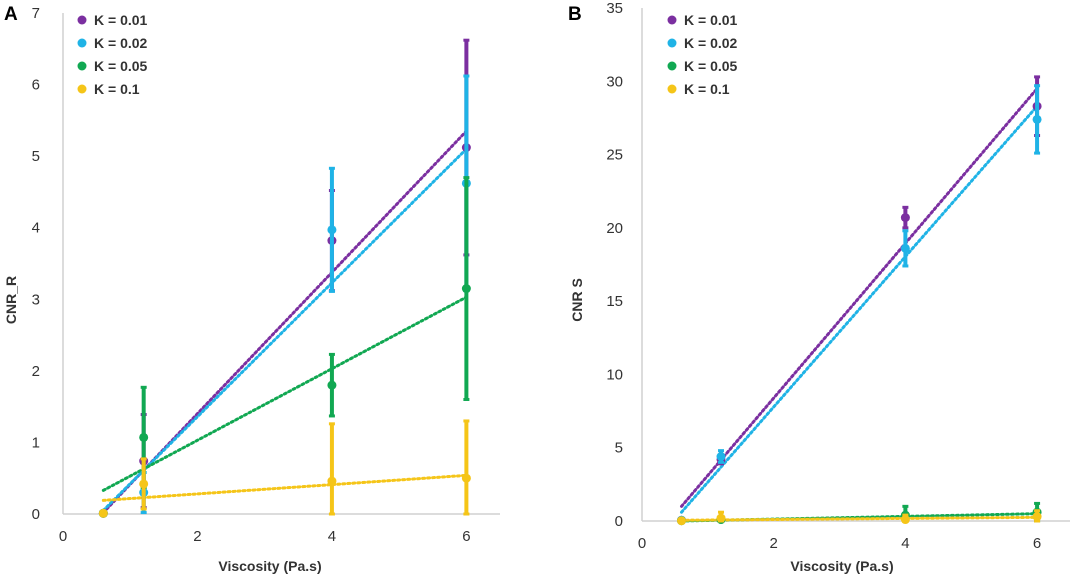 Image resolution: width=1072 pixels, height=578 pixels. Describe the element at coordinates (36, 299) in the screenshot. I see `panel-a-y-tick-label: 3` at that location.